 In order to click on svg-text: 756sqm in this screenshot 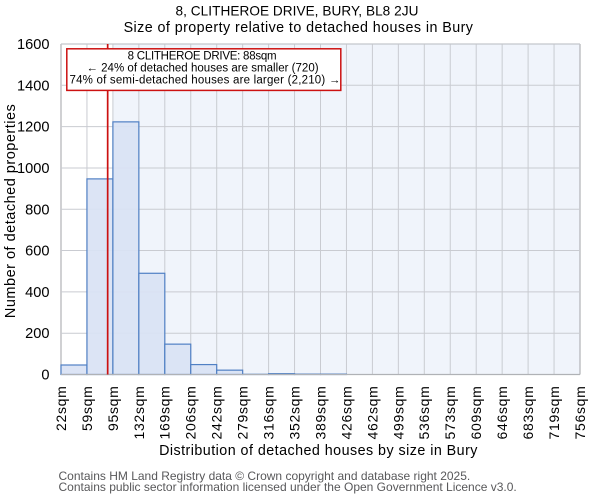, I will do `click(580, 413)`.